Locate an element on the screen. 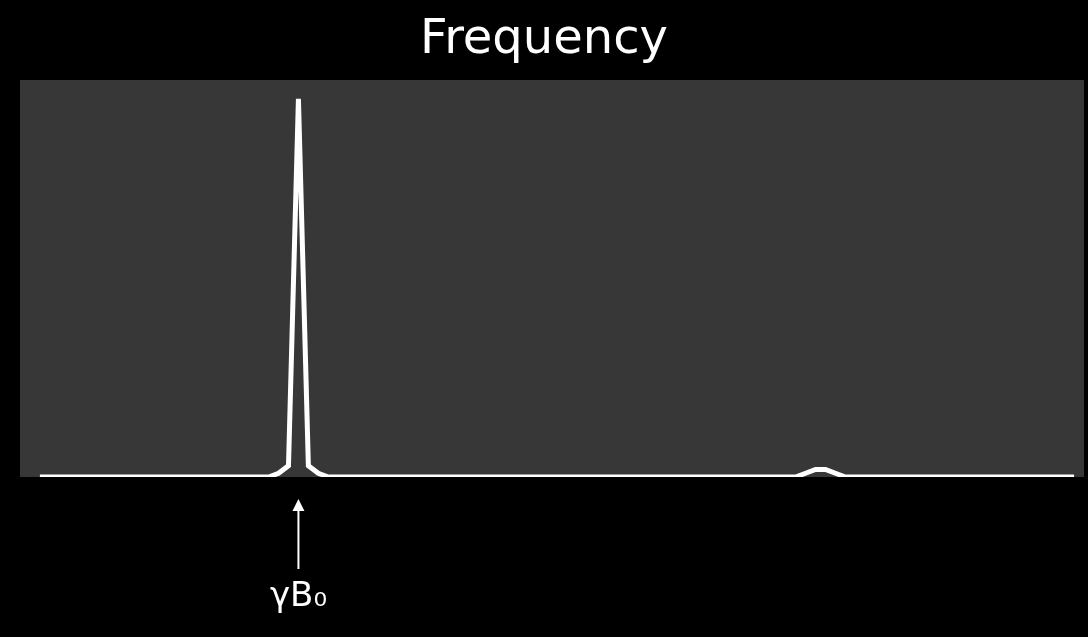 Image resolution: width=1088 pixels, height=637 pixels. chart-title: Frequency is located at coordinates (544, 35).